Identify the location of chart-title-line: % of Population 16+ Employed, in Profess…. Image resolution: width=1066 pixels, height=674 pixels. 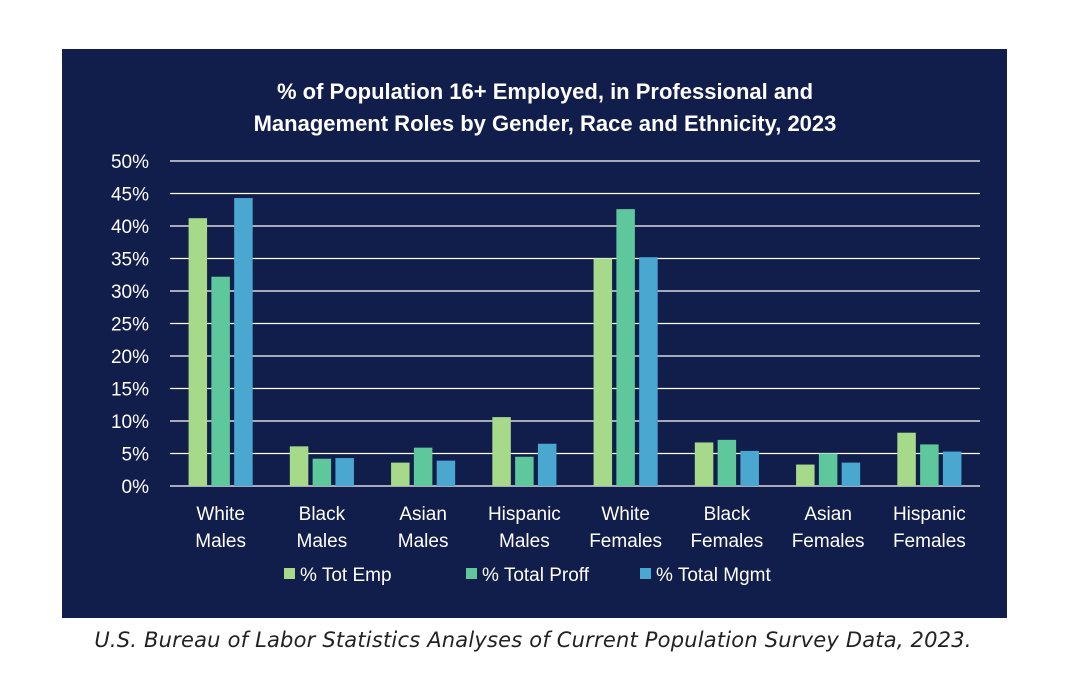
(545, 91).